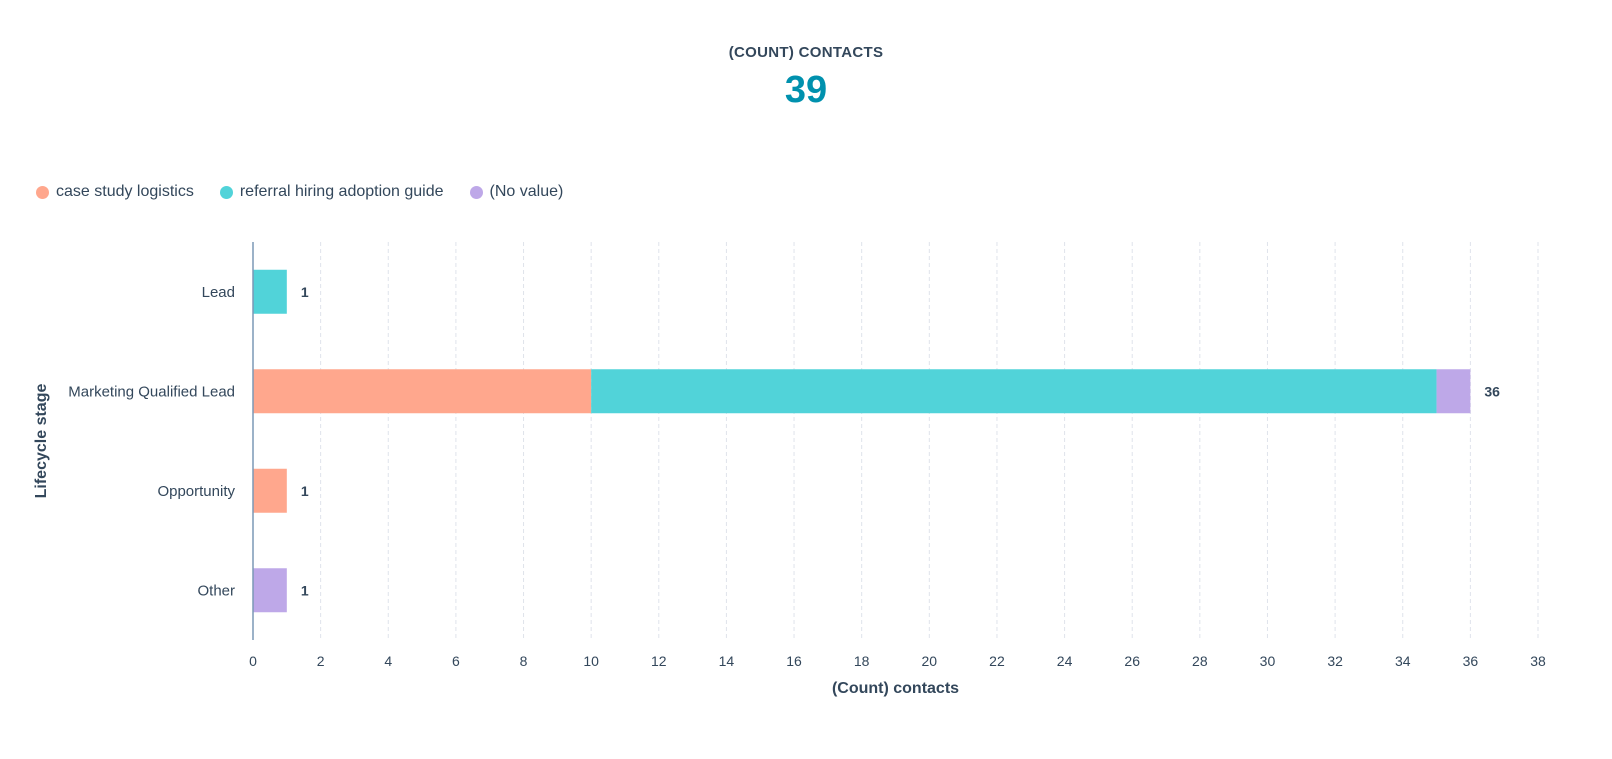  I want to click on legend-item-referral-hiring-adoption-guide: referral hiring adoption guide, so click(331, 192).